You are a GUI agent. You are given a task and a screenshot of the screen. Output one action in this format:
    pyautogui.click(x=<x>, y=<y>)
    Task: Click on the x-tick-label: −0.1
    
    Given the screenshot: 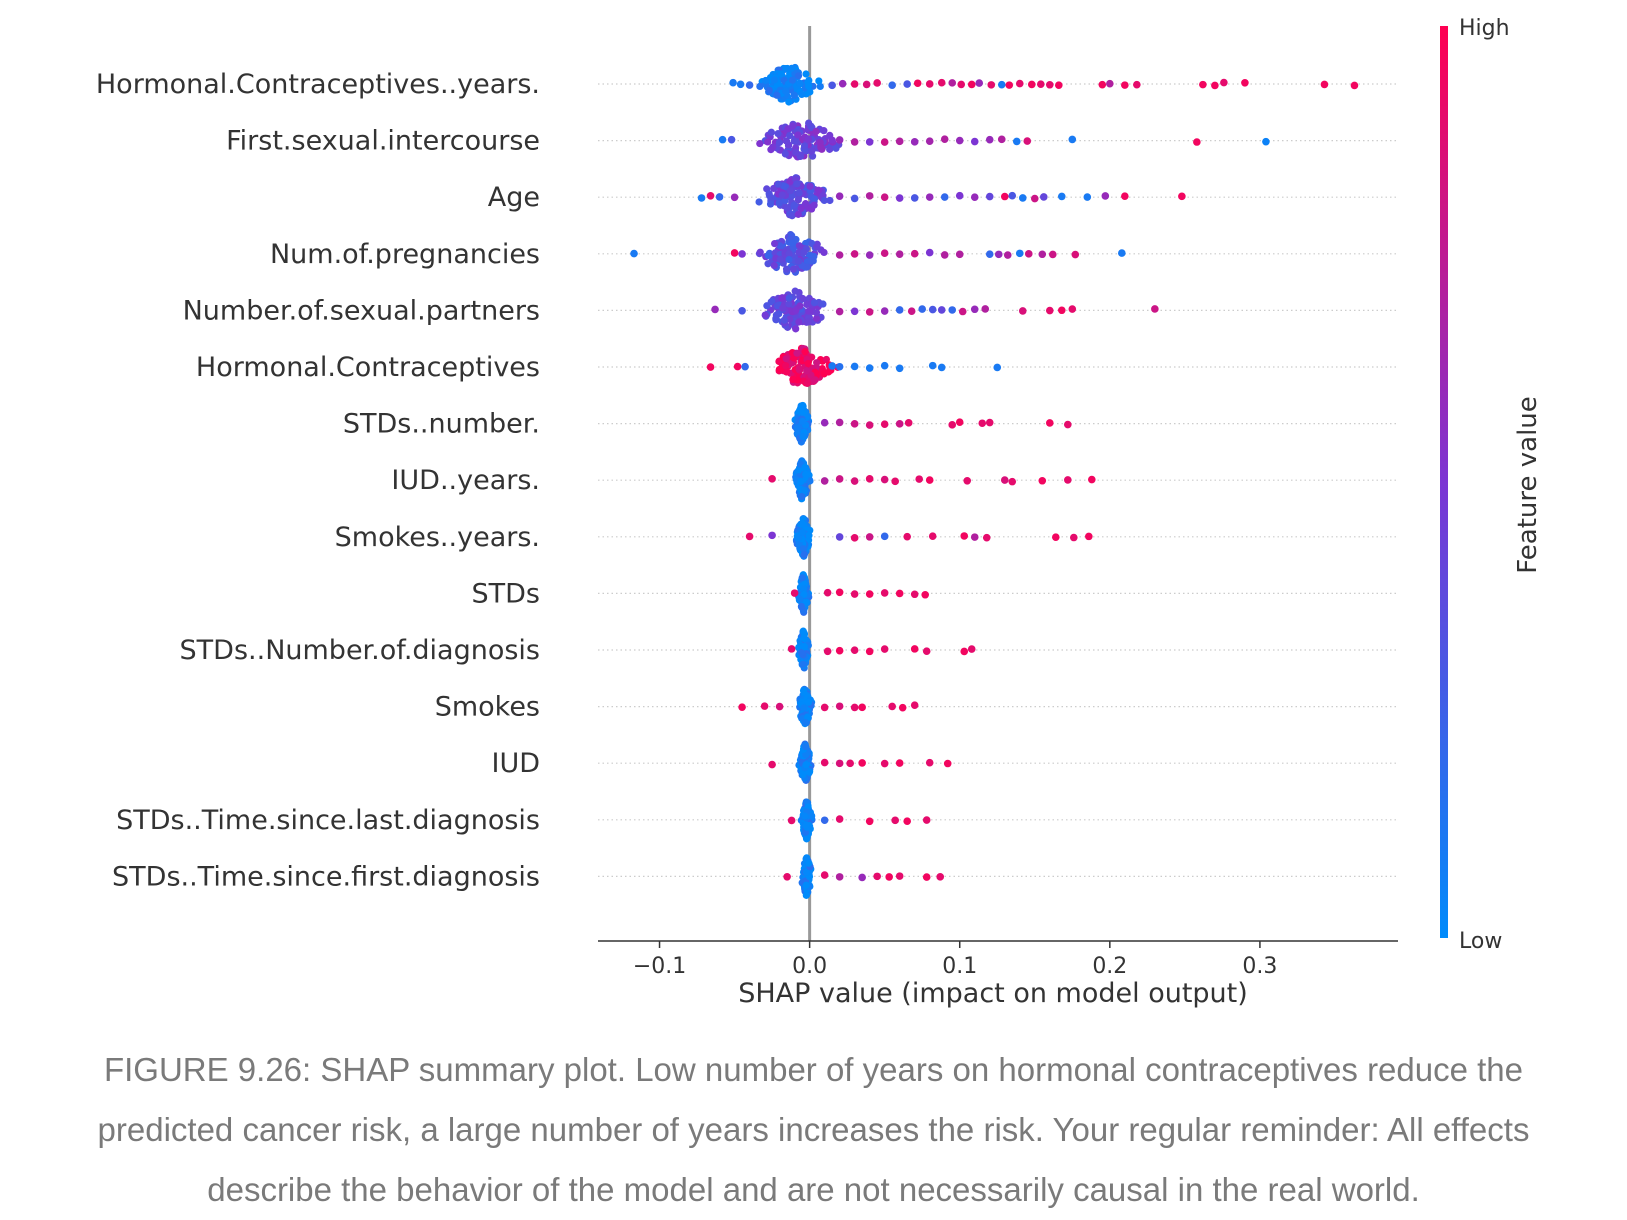 What is the action you would take?
    pyautogui.click(x=659, y=966)
    